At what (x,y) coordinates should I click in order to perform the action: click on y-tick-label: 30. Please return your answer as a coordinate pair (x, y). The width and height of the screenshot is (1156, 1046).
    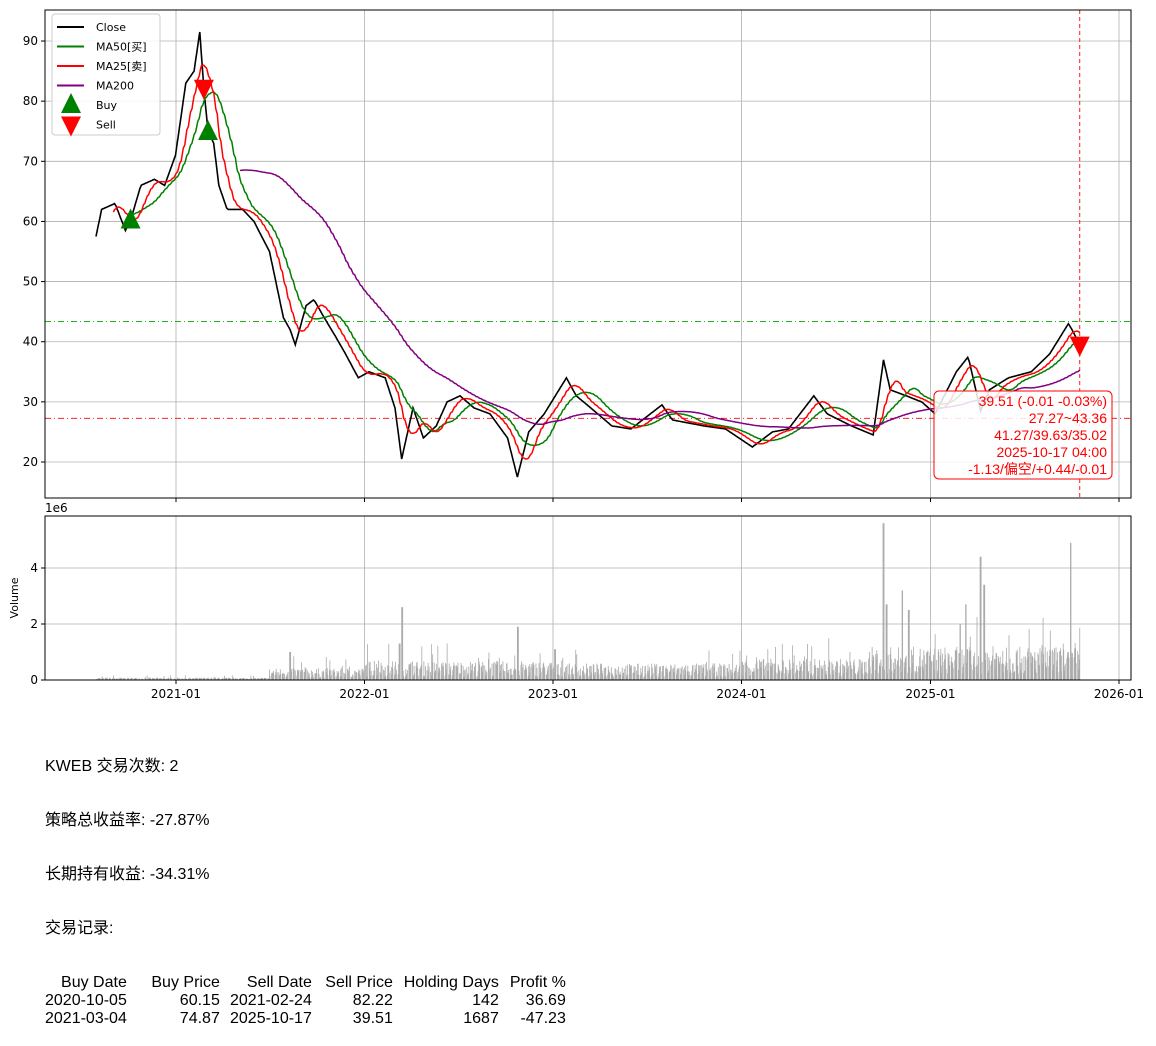
    Looking at the image, I should click on (30, 402).